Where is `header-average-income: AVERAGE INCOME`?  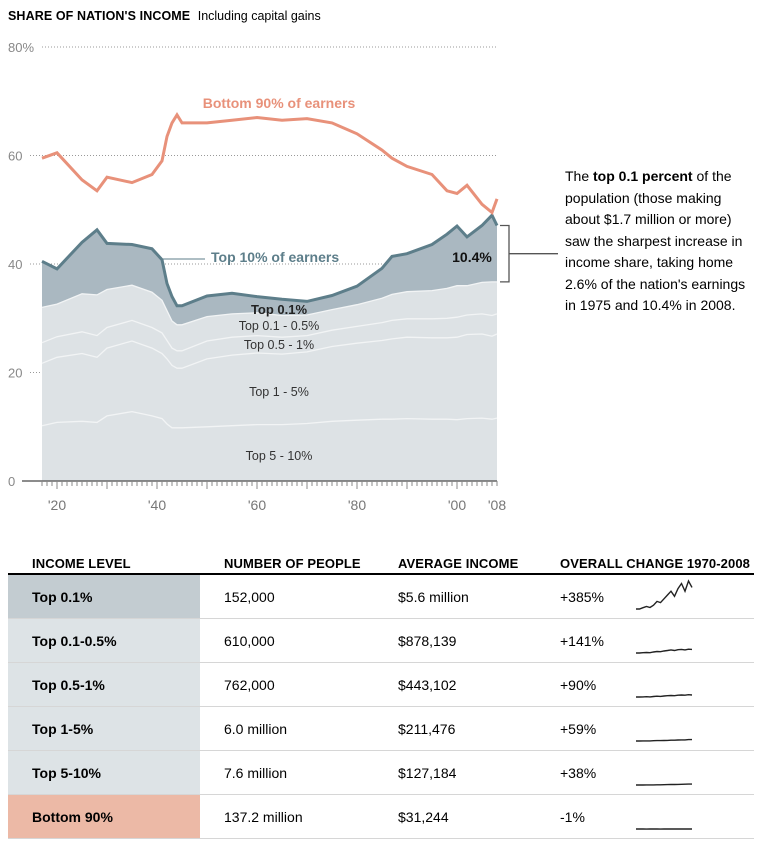 header-average-income: AVERAGE INCOME is located at coordinates (455, 564).